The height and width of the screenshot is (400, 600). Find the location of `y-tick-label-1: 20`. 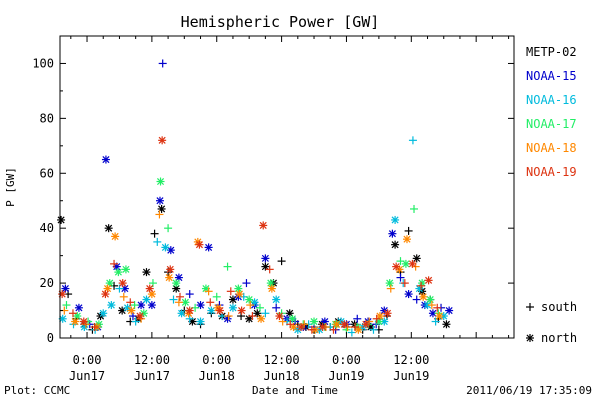

y-tick-label-1: 20 is located at coordinates (47, 283).